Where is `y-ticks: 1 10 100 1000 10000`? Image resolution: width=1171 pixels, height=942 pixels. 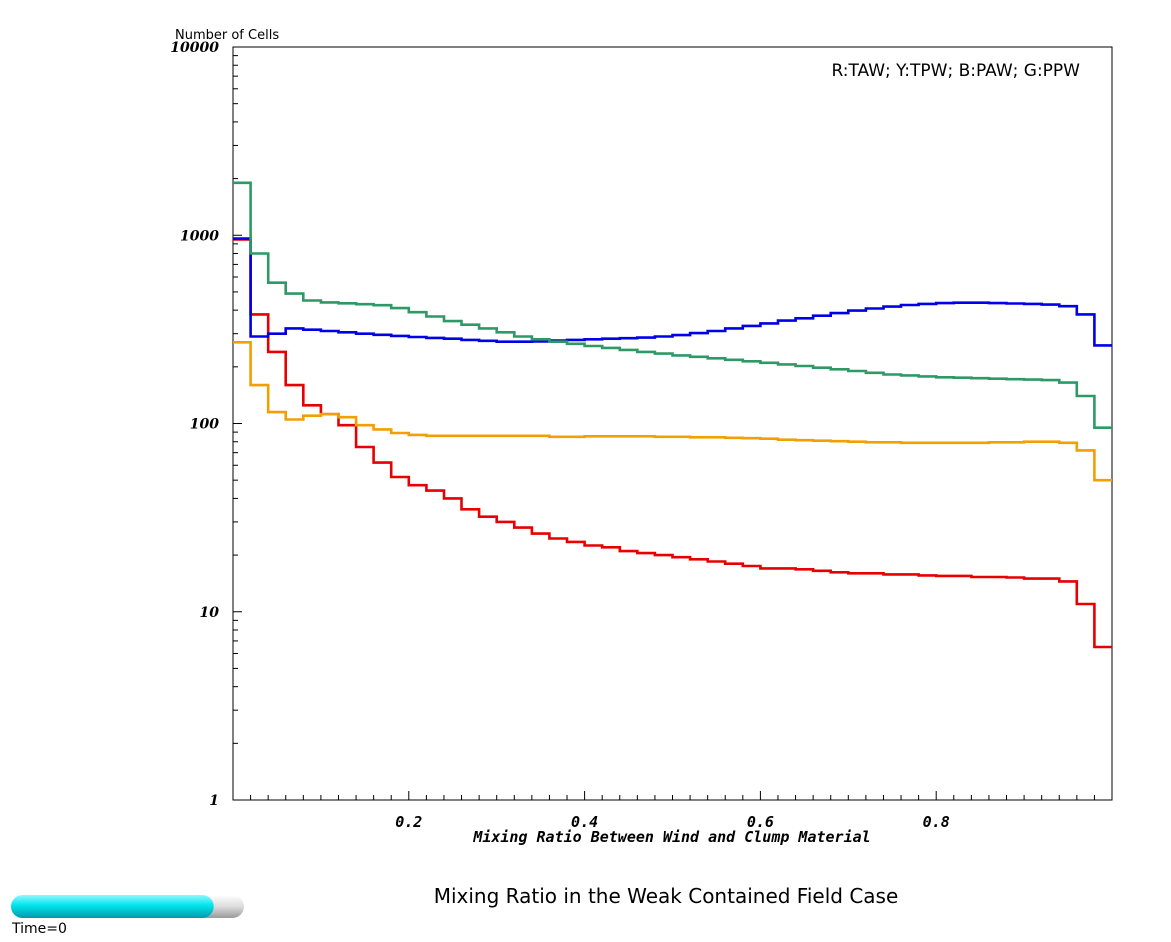 y-ticks: 1 10 100 1000 10000 is located at coordinates (206, 424).